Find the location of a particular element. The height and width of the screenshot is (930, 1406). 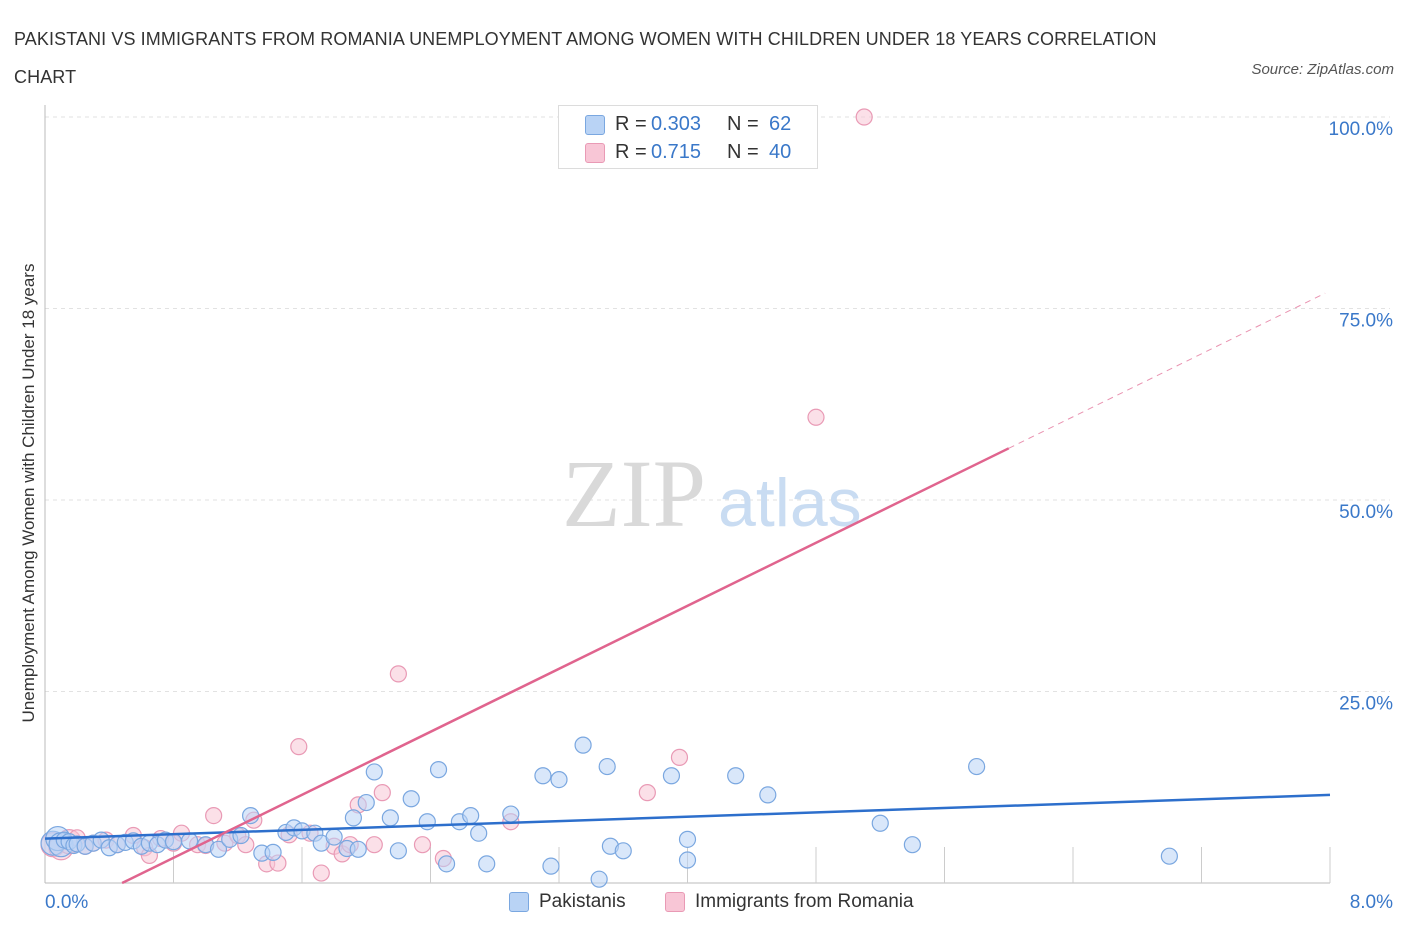

r-value: 0.303 is located at coordinates (676, 124).